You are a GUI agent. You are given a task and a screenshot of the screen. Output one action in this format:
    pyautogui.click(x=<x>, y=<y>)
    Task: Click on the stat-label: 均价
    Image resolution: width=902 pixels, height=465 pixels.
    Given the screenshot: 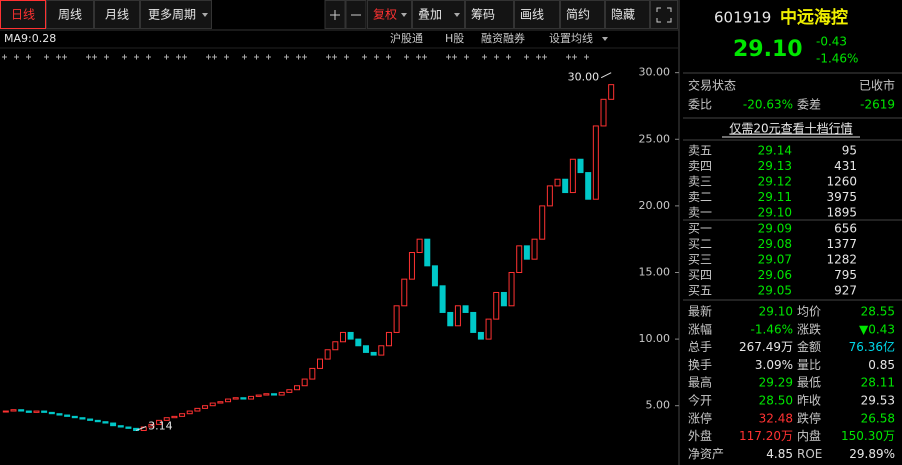 What is the action you would take?
    pyautogui.click(x=809, y=312)
    